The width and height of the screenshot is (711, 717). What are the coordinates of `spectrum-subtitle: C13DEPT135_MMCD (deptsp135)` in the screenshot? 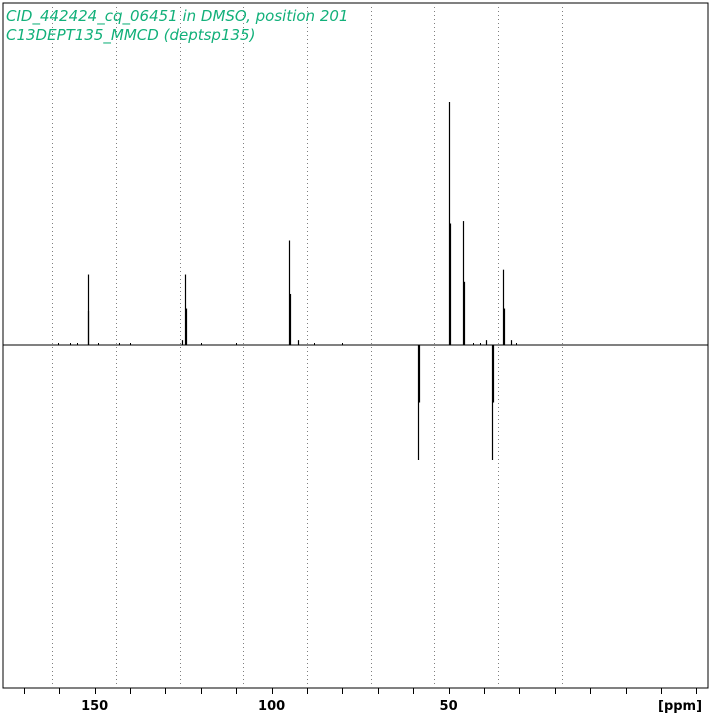 It's located at (130, 35).